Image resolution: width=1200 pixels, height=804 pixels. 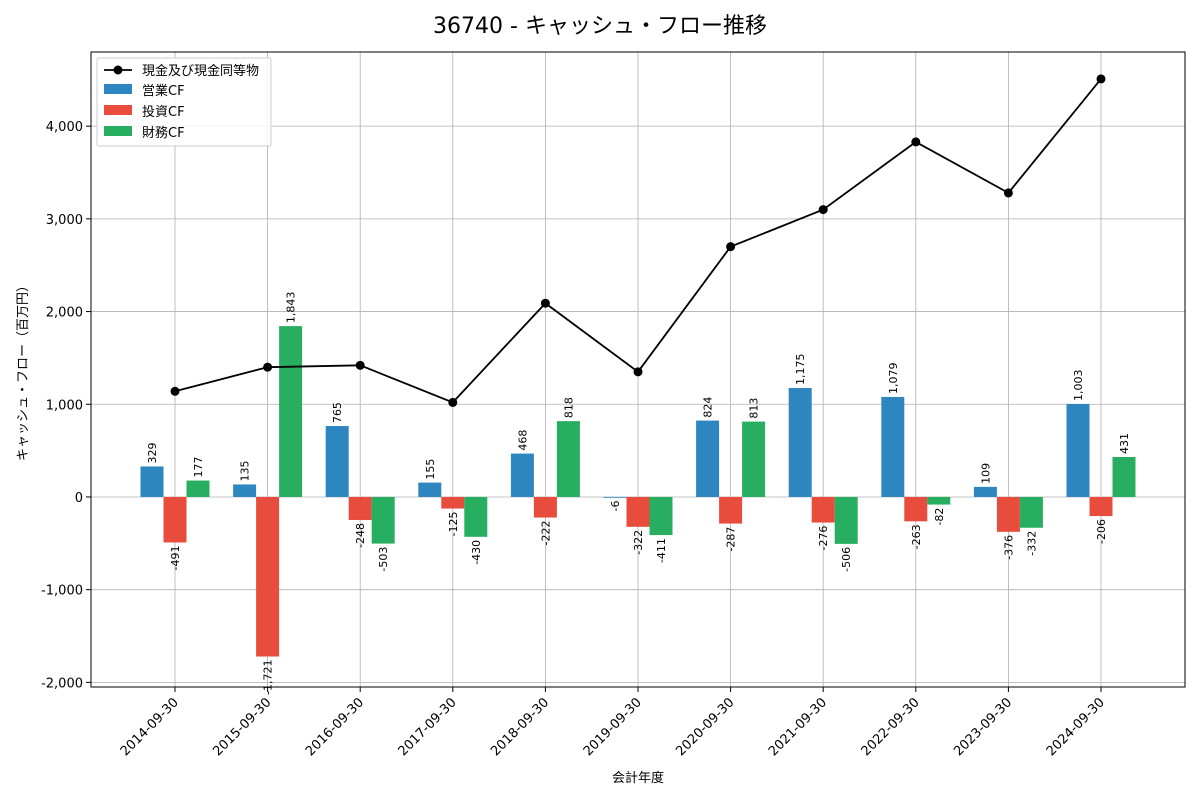 I want to click on financing-value-label: -430, so click(x=476, y=552).